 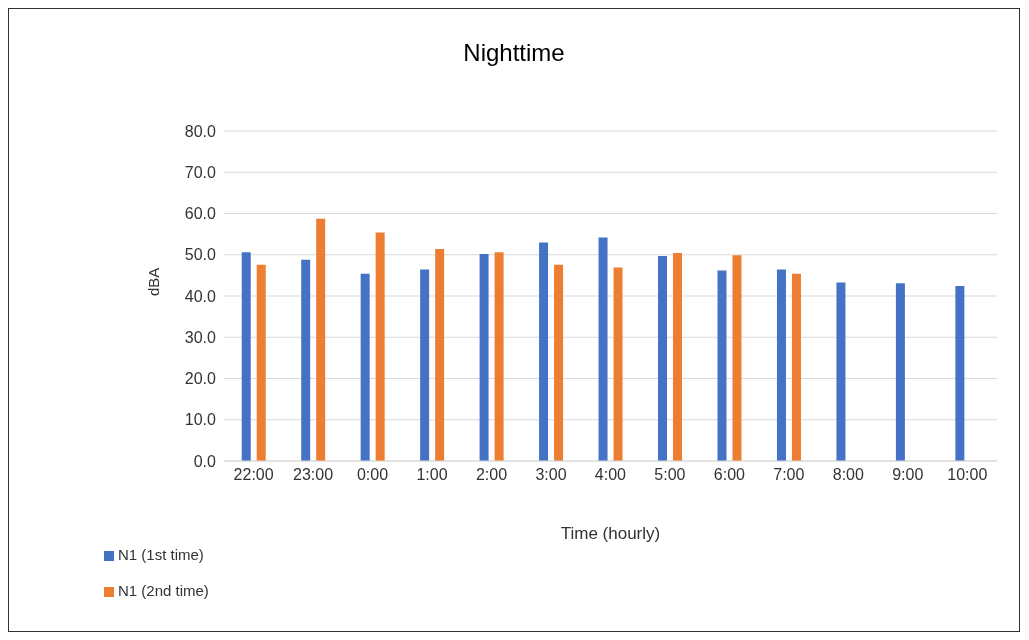 What do you see at coordinates (200, 420) in the screenshot?
I see `y-tick-label: 10.0` at bounding box center [200, 420].